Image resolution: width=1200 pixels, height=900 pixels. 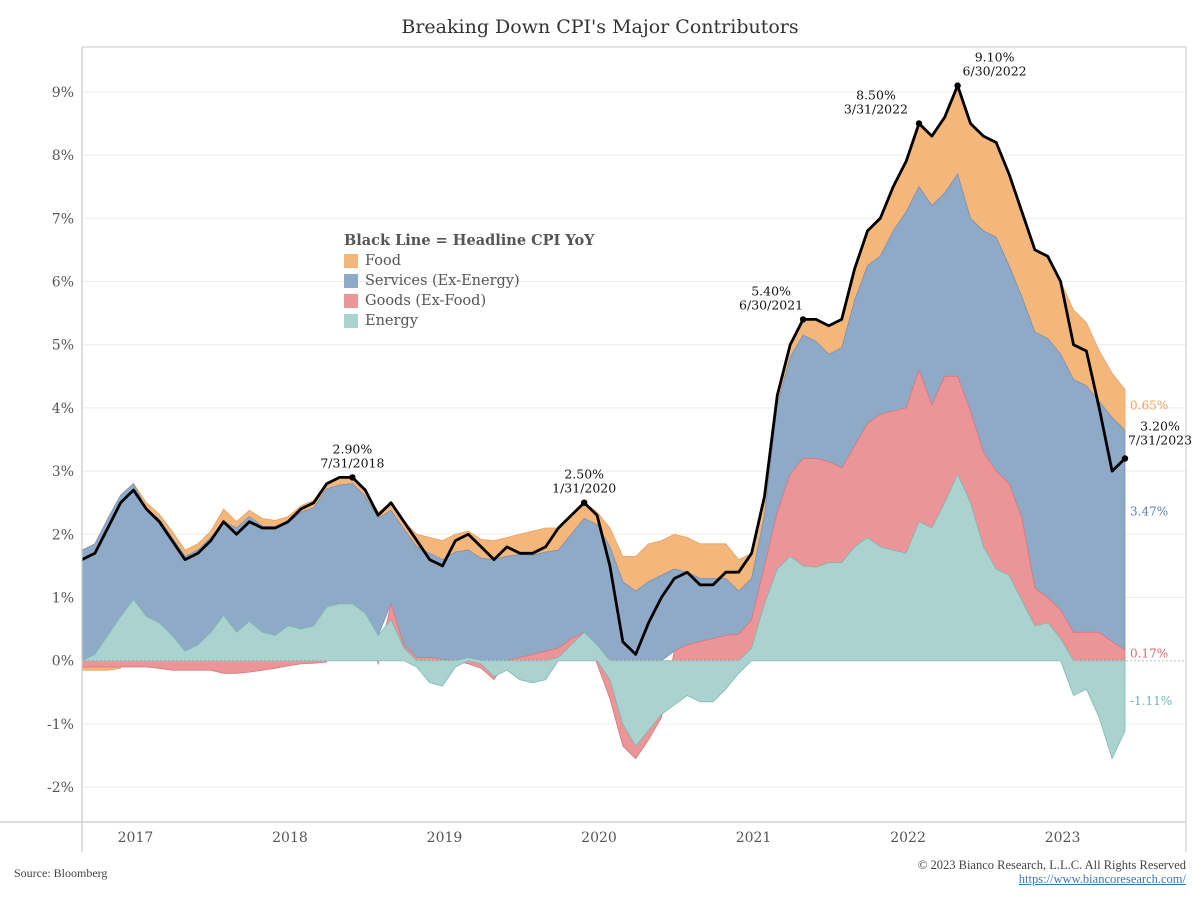 I want to click on annotation-value: 5.40%, so click(x=771, y=290).